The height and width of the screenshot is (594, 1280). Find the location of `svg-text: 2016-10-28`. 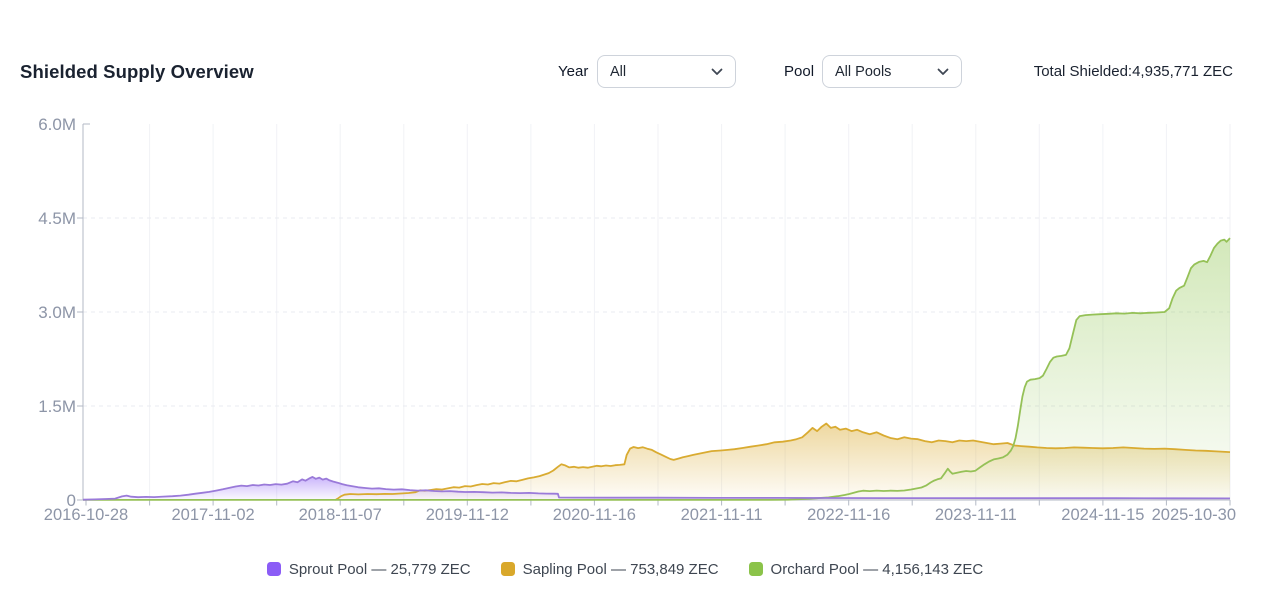

svg-text: 2016-10-28 is located at coordinates (86, 515).